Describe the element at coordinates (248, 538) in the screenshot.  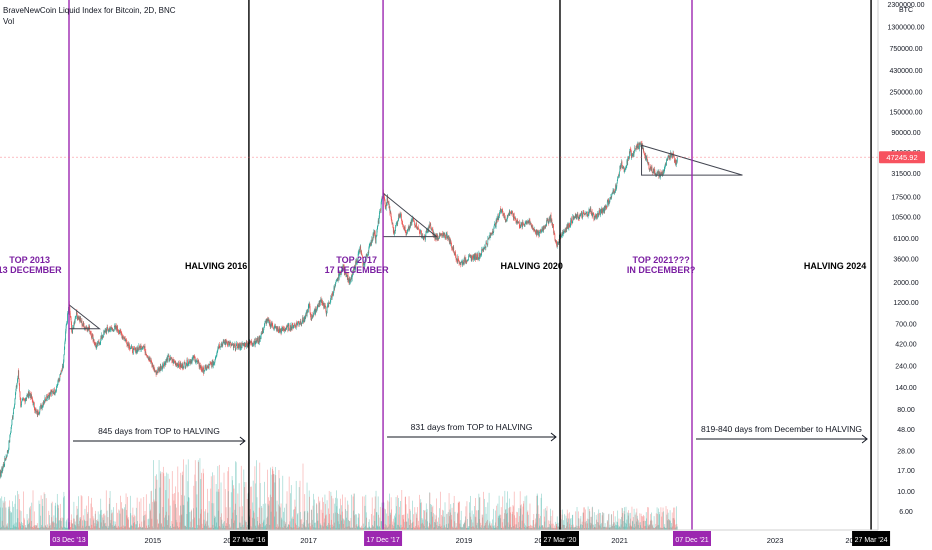
I see `marker-date-badge` at that location.